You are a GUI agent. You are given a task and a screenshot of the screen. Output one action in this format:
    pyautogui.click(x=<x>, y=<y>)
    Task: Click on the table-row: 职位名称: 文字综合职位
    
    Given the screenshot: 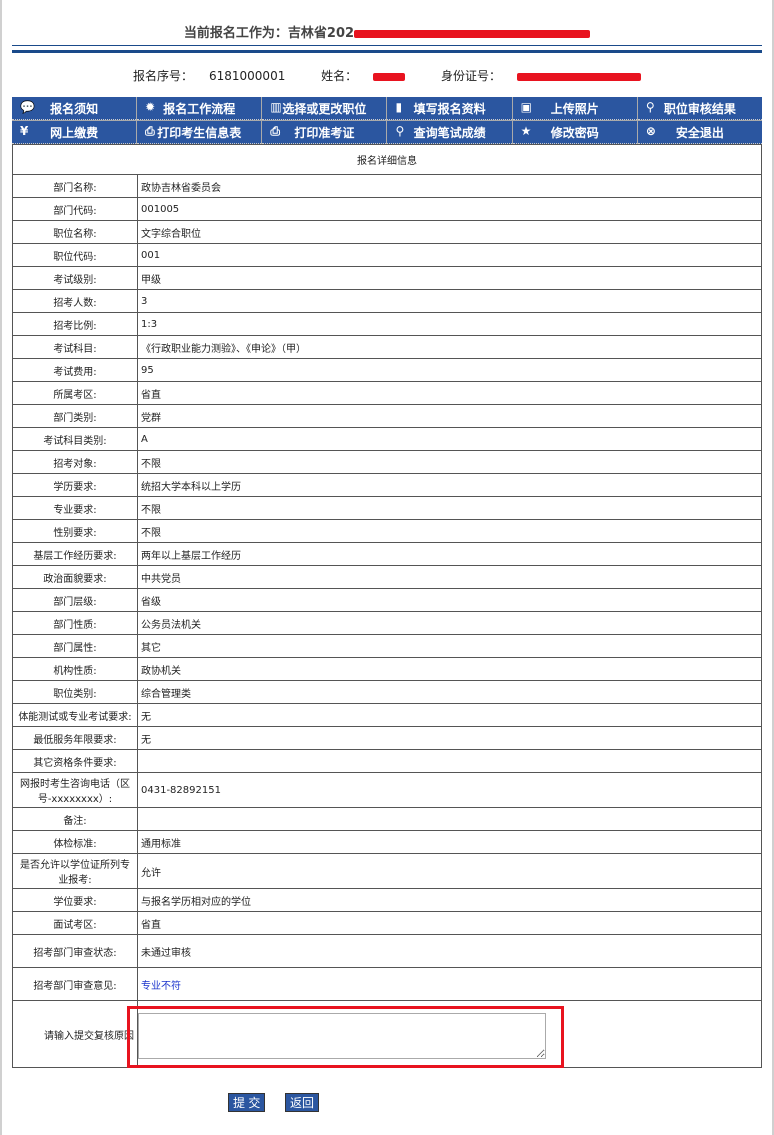 What is the action you would take?
    pyautogui.click(x=387, y=232)
    